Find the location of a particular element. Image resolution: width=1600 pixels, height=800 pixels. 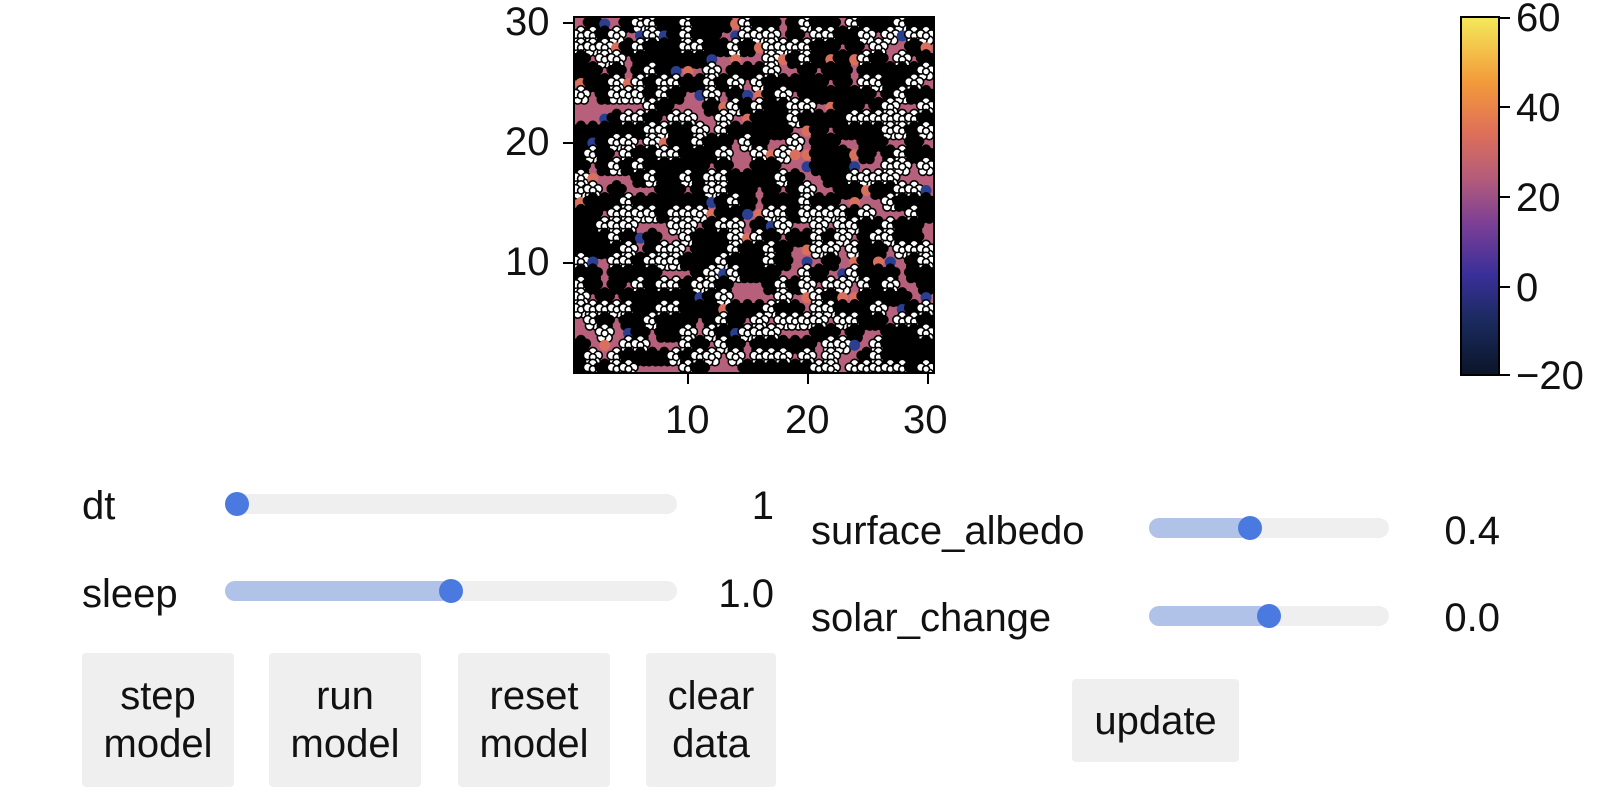

step-model-button: step model is located at coordinates (158, 720).